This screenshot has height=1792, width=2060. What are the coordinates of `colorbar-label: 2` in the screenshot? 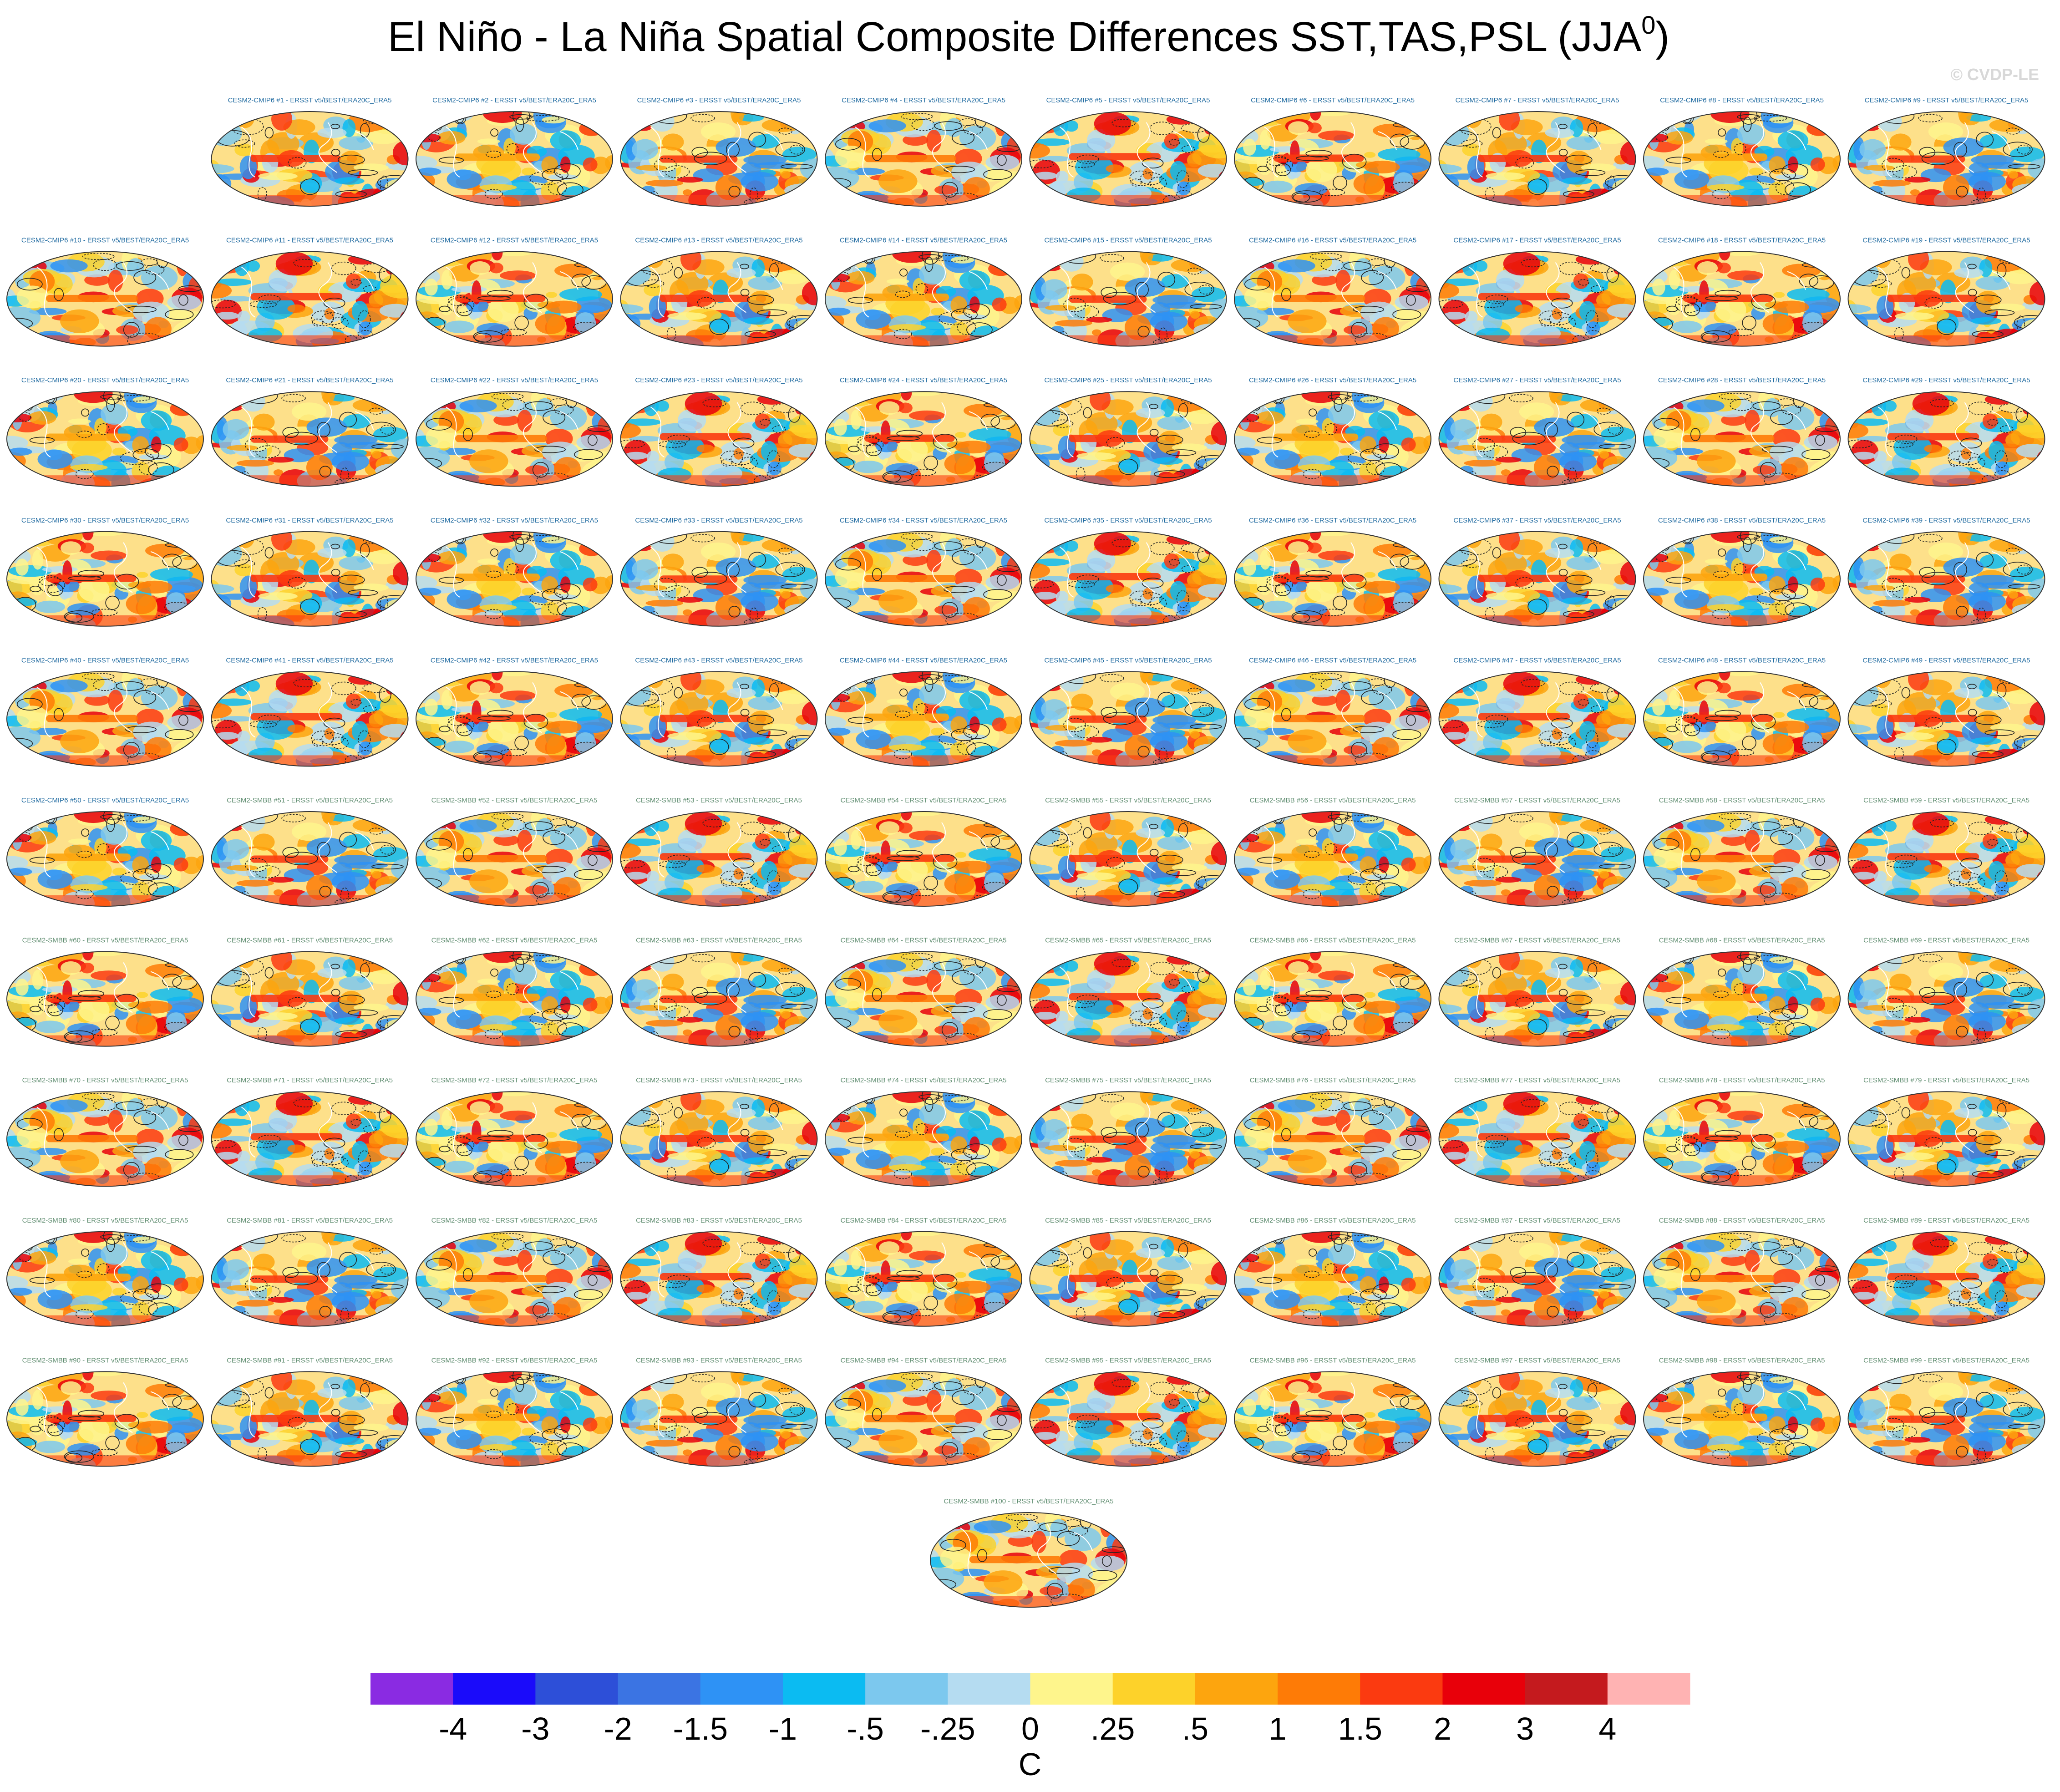 It's located at (1442, 1729).